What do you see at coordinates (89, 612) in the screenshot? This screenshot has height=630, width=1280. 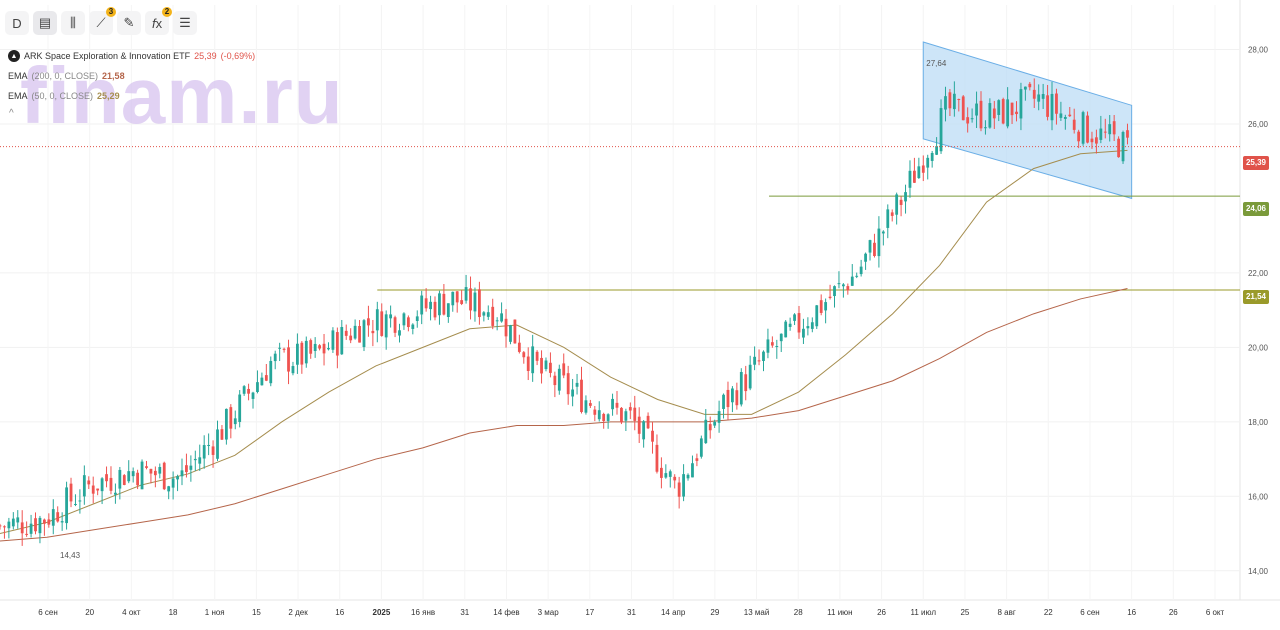 I see `x-tick-label: 20` at bounding box center [89, 612].